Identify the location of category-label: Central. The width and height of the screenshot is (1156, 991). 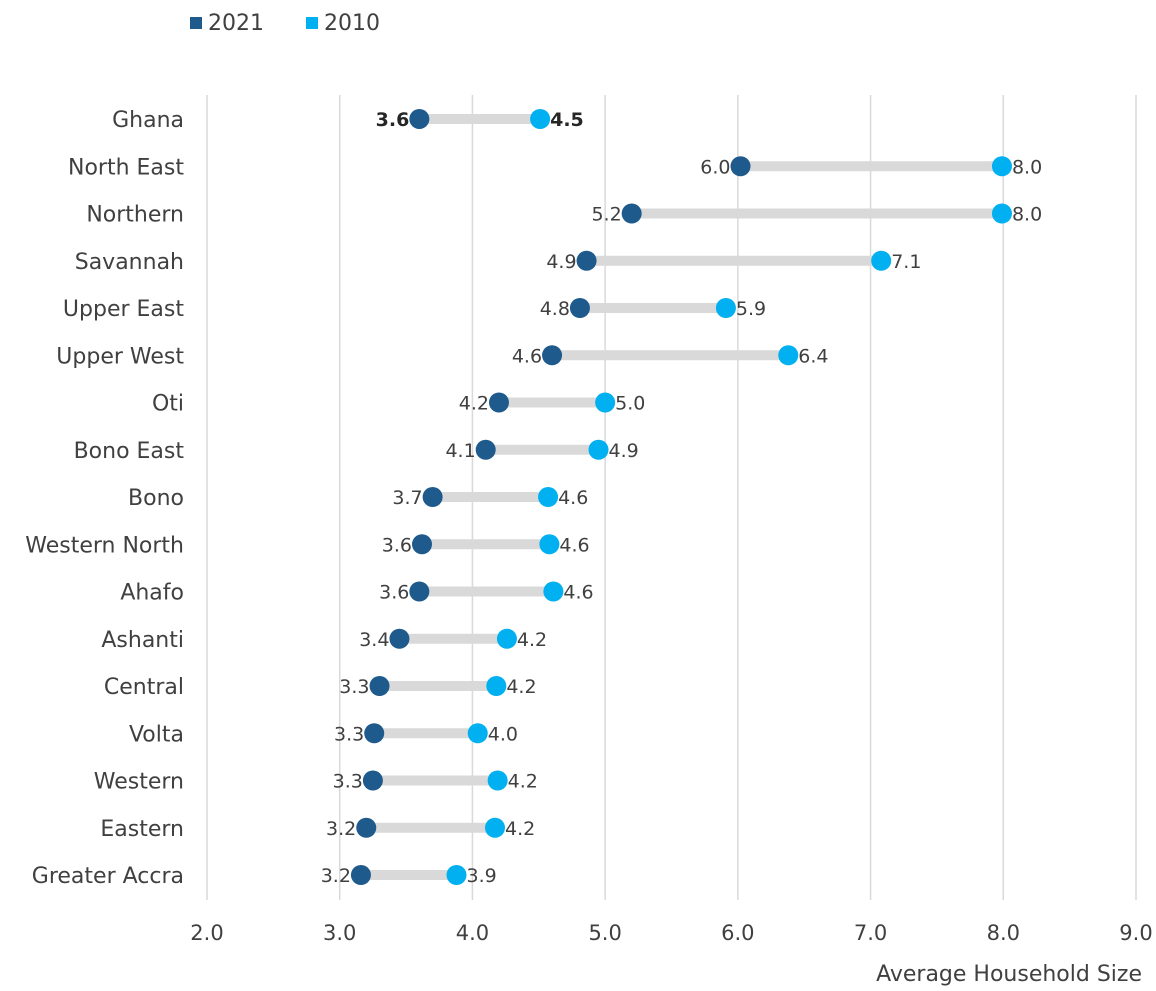
(144, 687).